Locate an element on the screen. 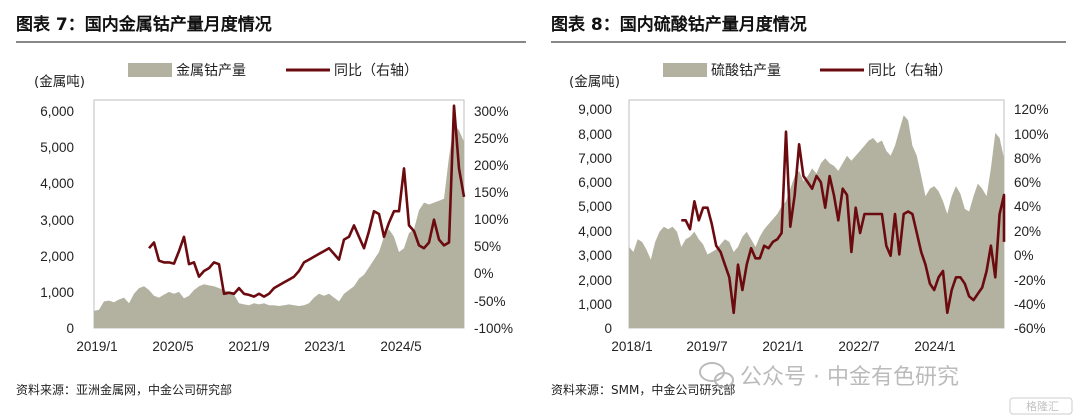 The width and height of the screenshot is (1080, 418). chart-8-ytick-left-0: 0 is located at coordinates (608, 328).